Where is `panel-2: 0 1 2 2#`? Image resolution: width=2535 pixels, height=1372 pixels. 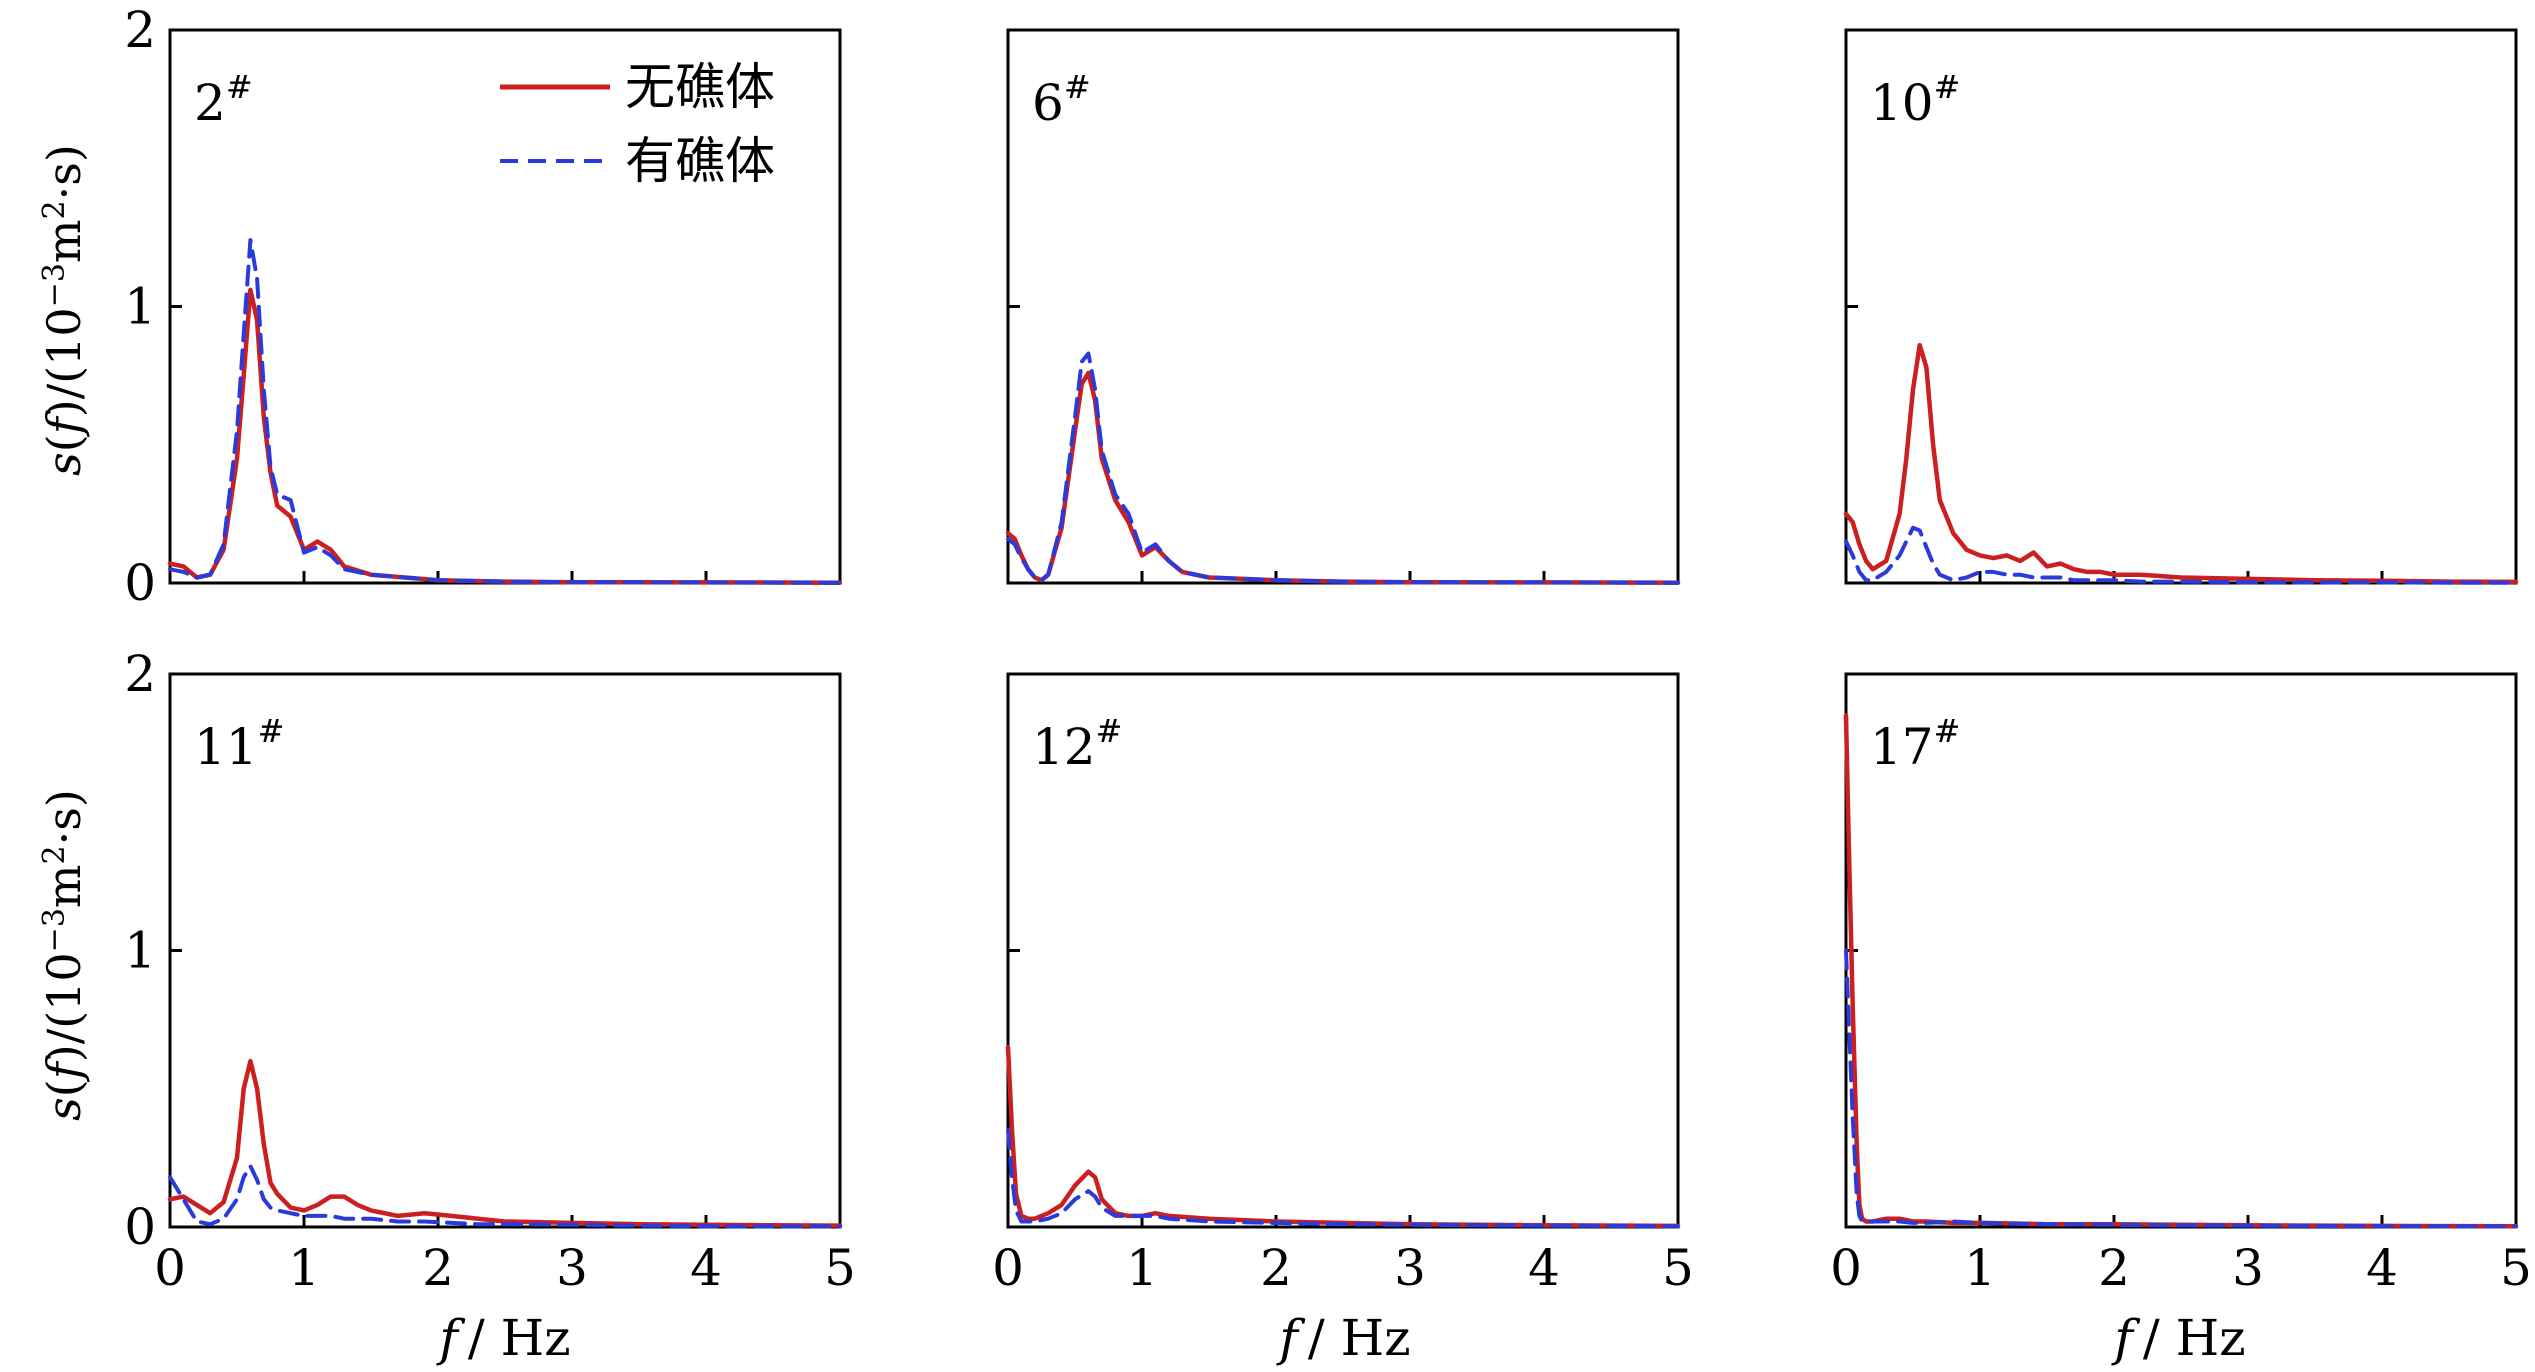
panel-2: 0 1 2 2# is located at coordinates (483, 306).